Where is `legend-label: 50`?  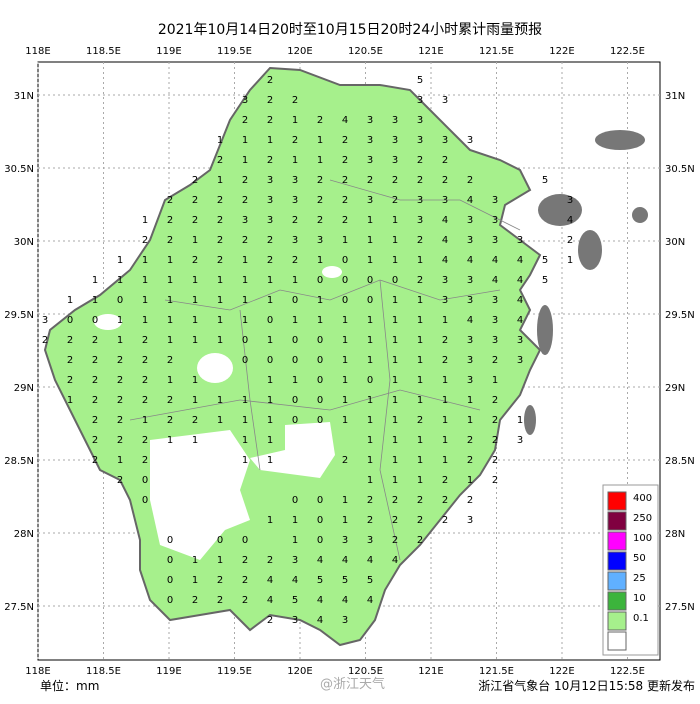 legend-label: 50 is located at coordinates (639, 558).